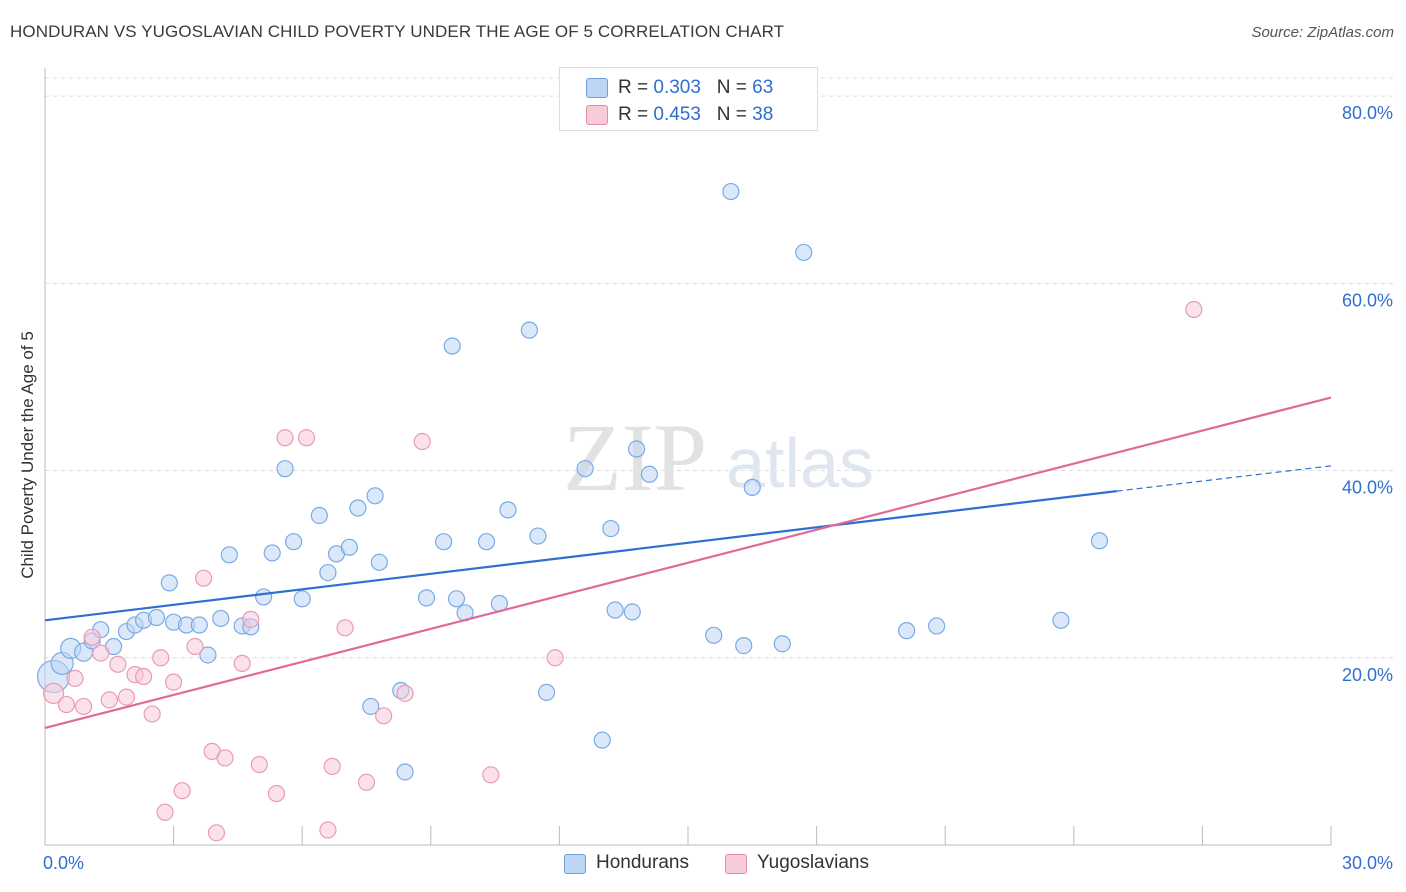 The width and height of the screenshot is (1406, 892). I want to click on y-axis-label: Child Poverty Under the Age of 5, so click(27, 455).